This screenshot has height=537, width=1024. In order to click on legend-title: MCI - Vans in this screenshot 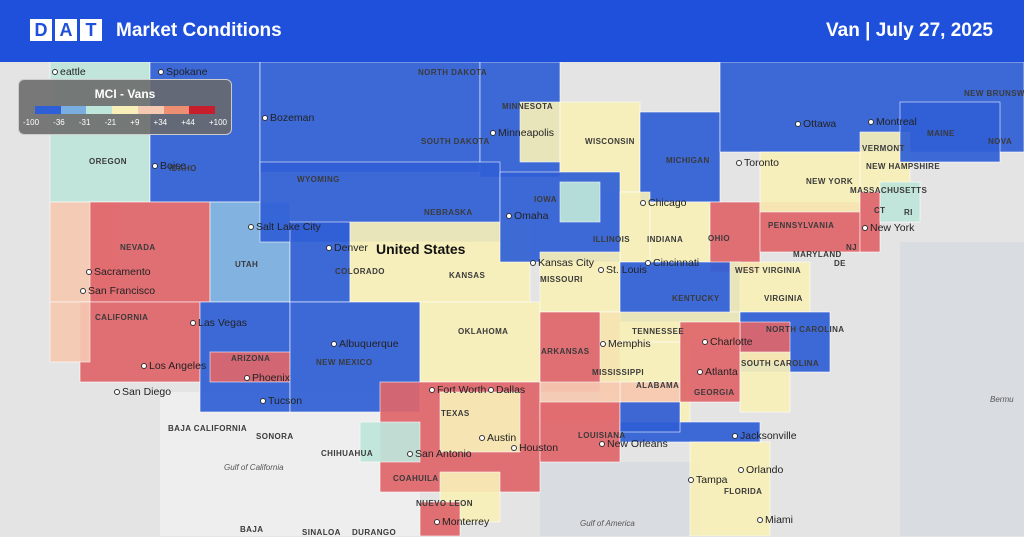, I will do `click(125, 94)`.